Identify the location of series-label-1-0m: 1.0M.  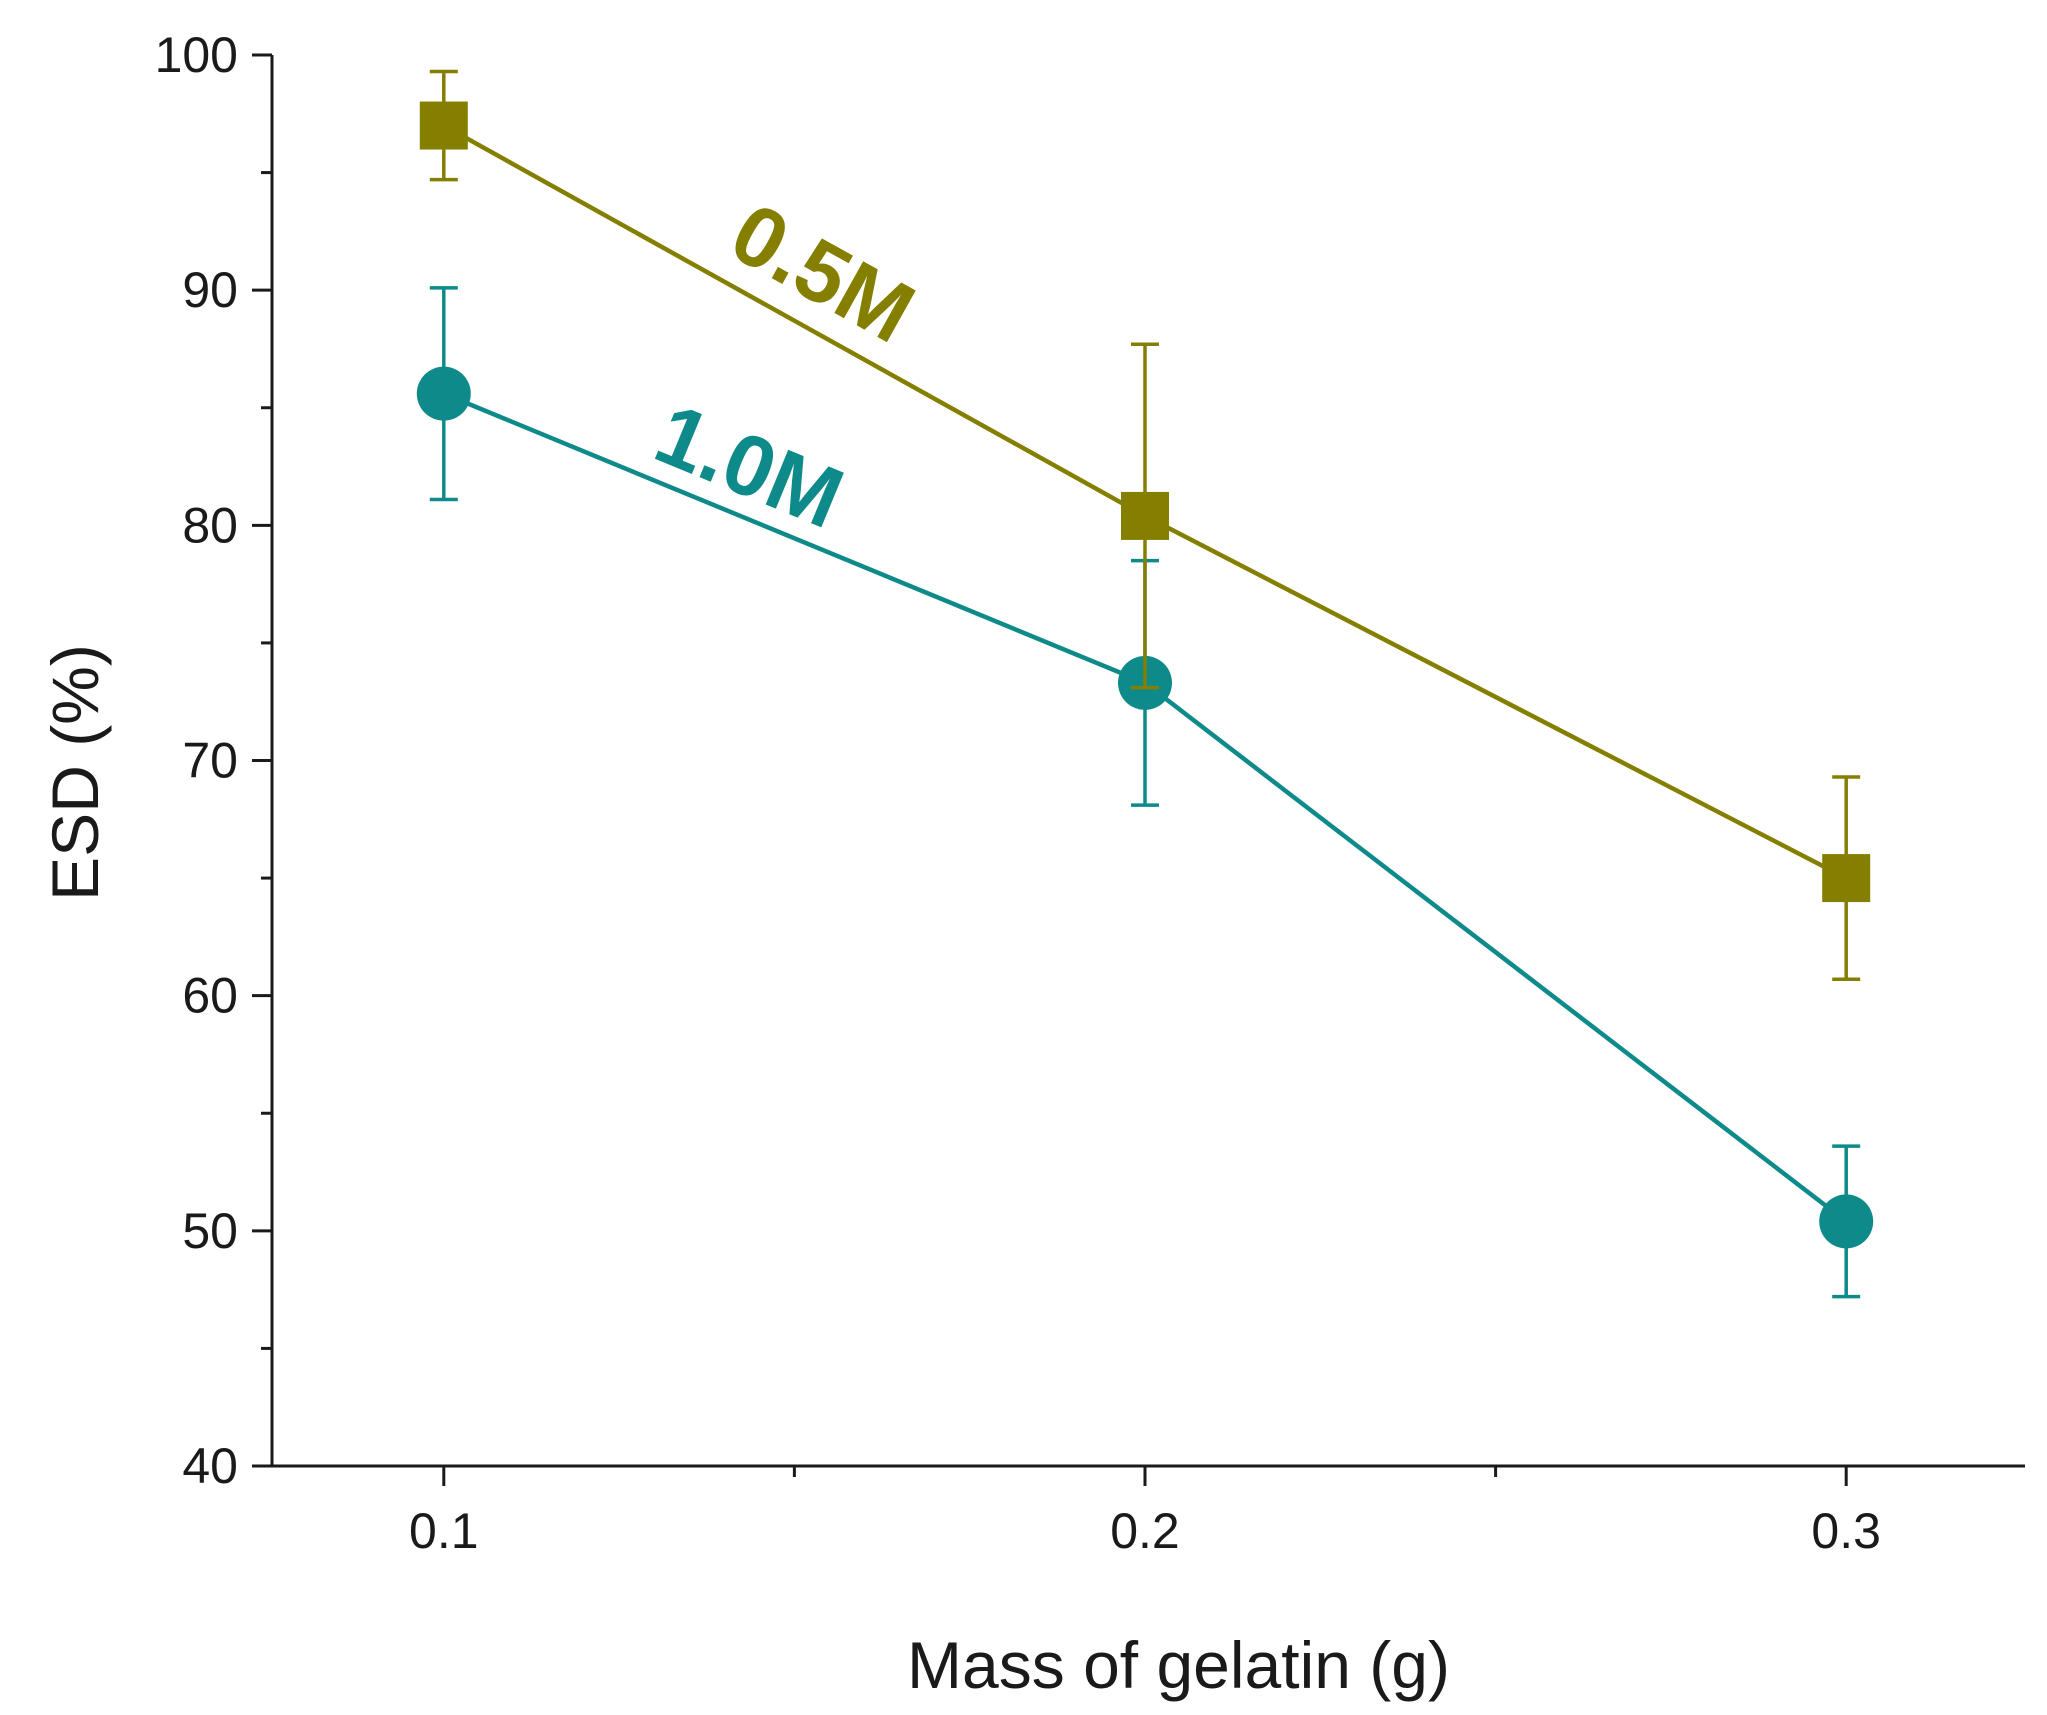
(749, 466).